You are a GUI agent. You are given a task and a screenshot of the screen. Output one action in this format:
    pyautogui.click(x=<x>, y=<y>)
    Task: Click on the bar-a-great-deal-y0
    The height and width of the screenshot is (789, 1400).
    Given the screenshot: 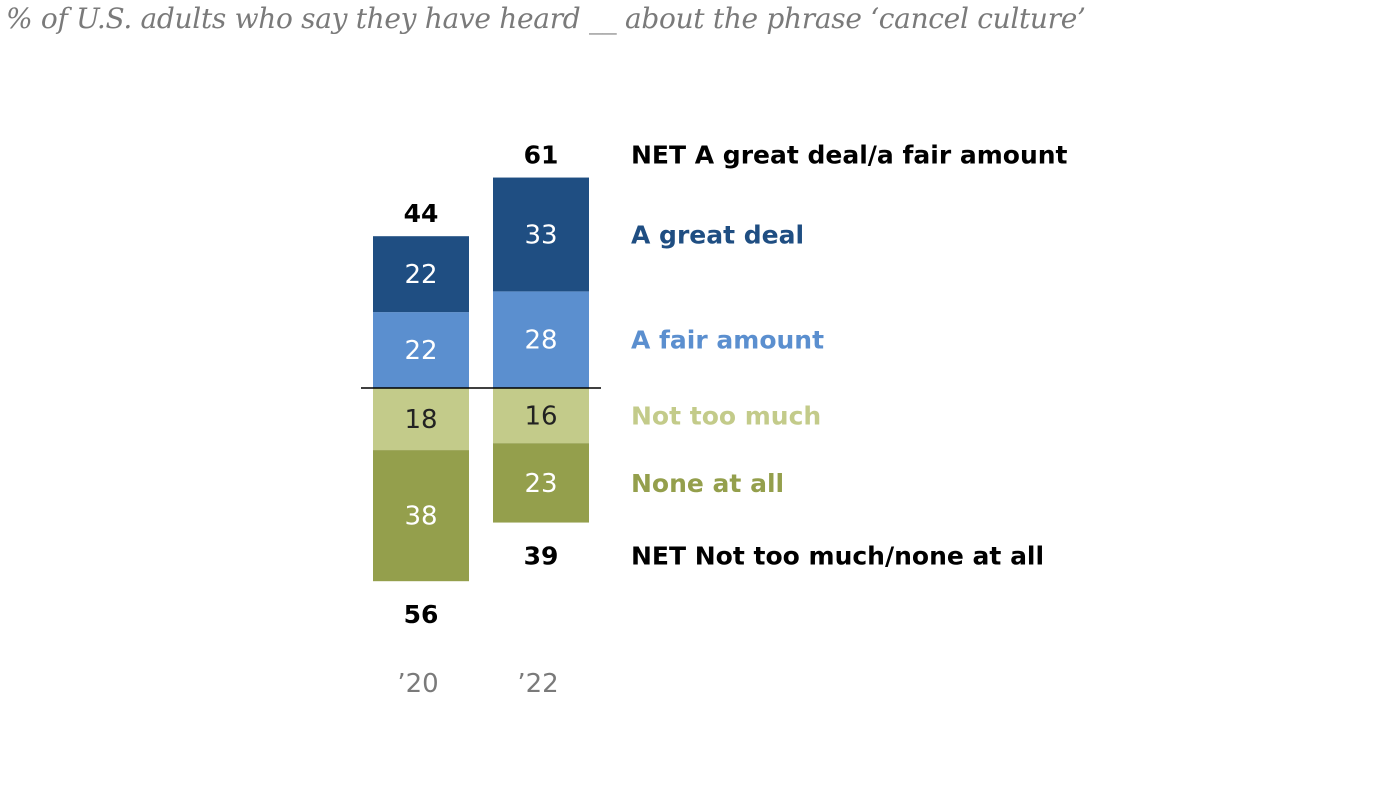 What is the action you would take?
    pyautogui.click(x=421, y=274)
    